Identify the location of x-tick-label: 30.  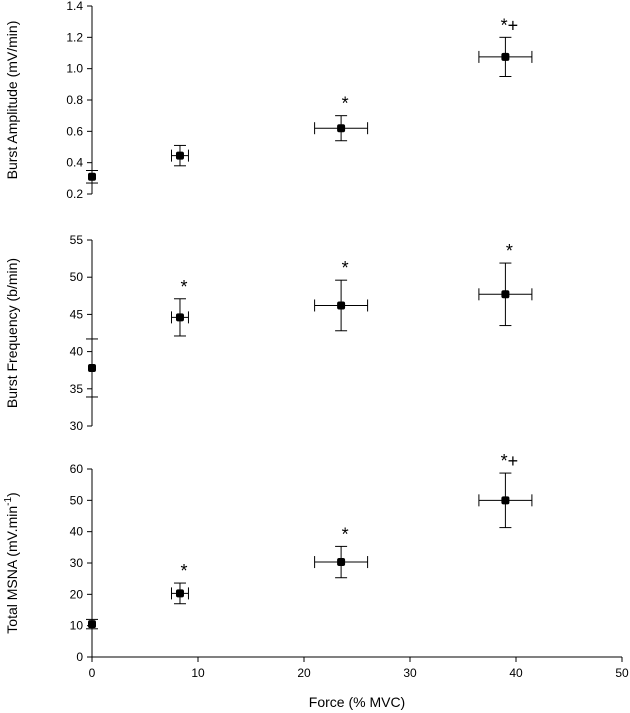
(410, 673).